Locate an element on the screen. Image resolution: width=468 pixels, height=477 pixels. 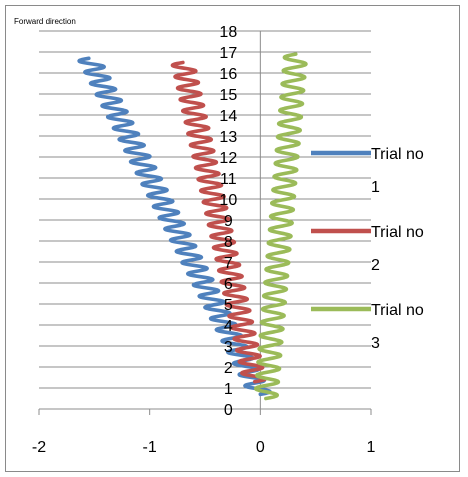
legend-label-line2: 1 is located at coordinates (375, 187).